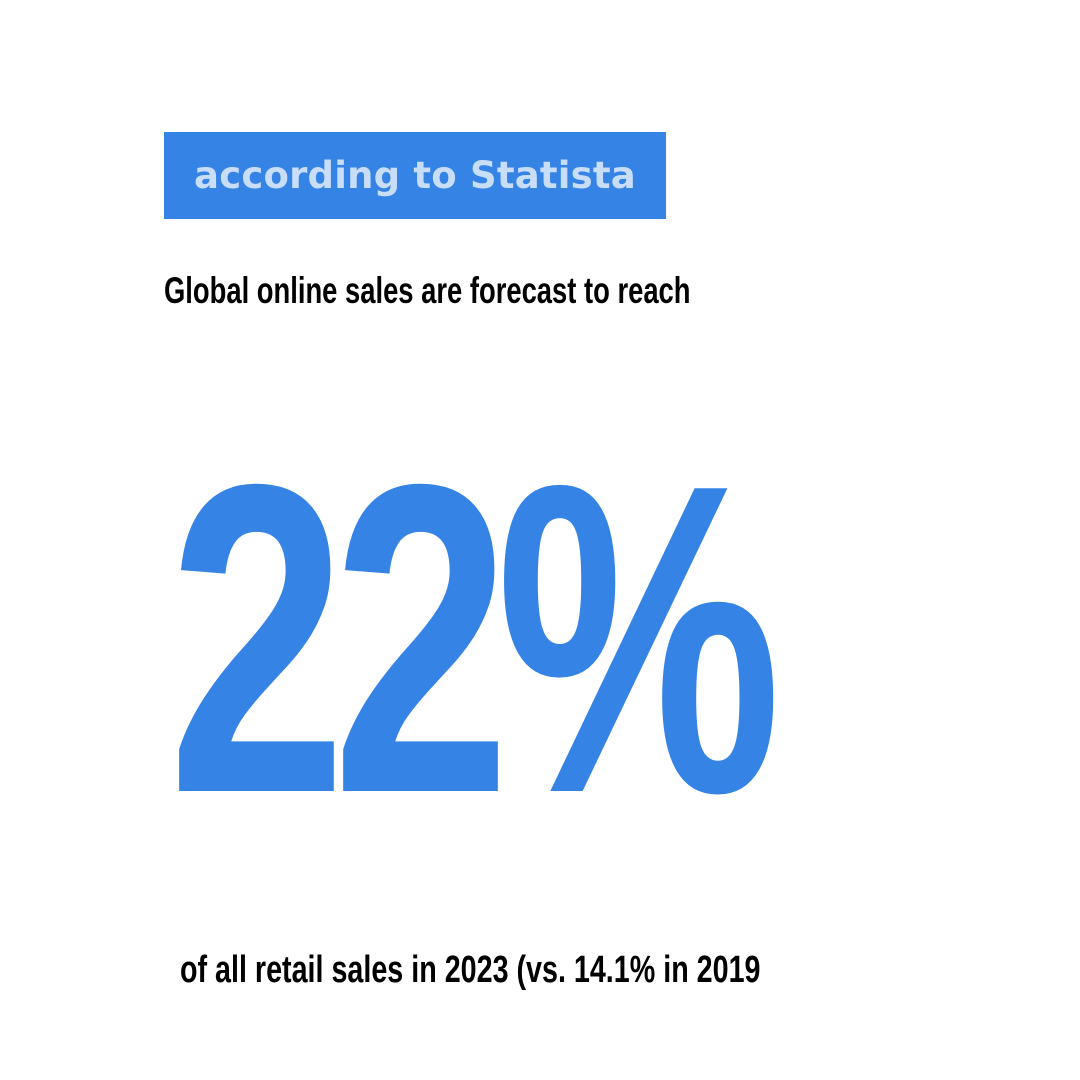 The width and height of the screenshot is (1080, 1080). Describe the element at coordinates (415, 175) in the screenshot. I see `source-badge: according to Statista` at that location.